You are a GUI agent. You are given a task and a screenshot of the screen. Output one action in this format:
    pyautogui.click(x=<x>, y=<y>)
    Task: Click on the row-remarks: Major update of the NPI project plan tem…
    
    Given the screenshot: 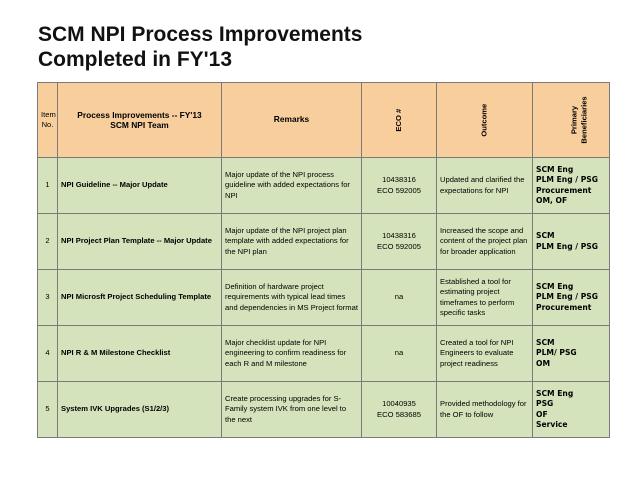 What is the action you would take?
    pyautogui.click(x=291, y=241)
    